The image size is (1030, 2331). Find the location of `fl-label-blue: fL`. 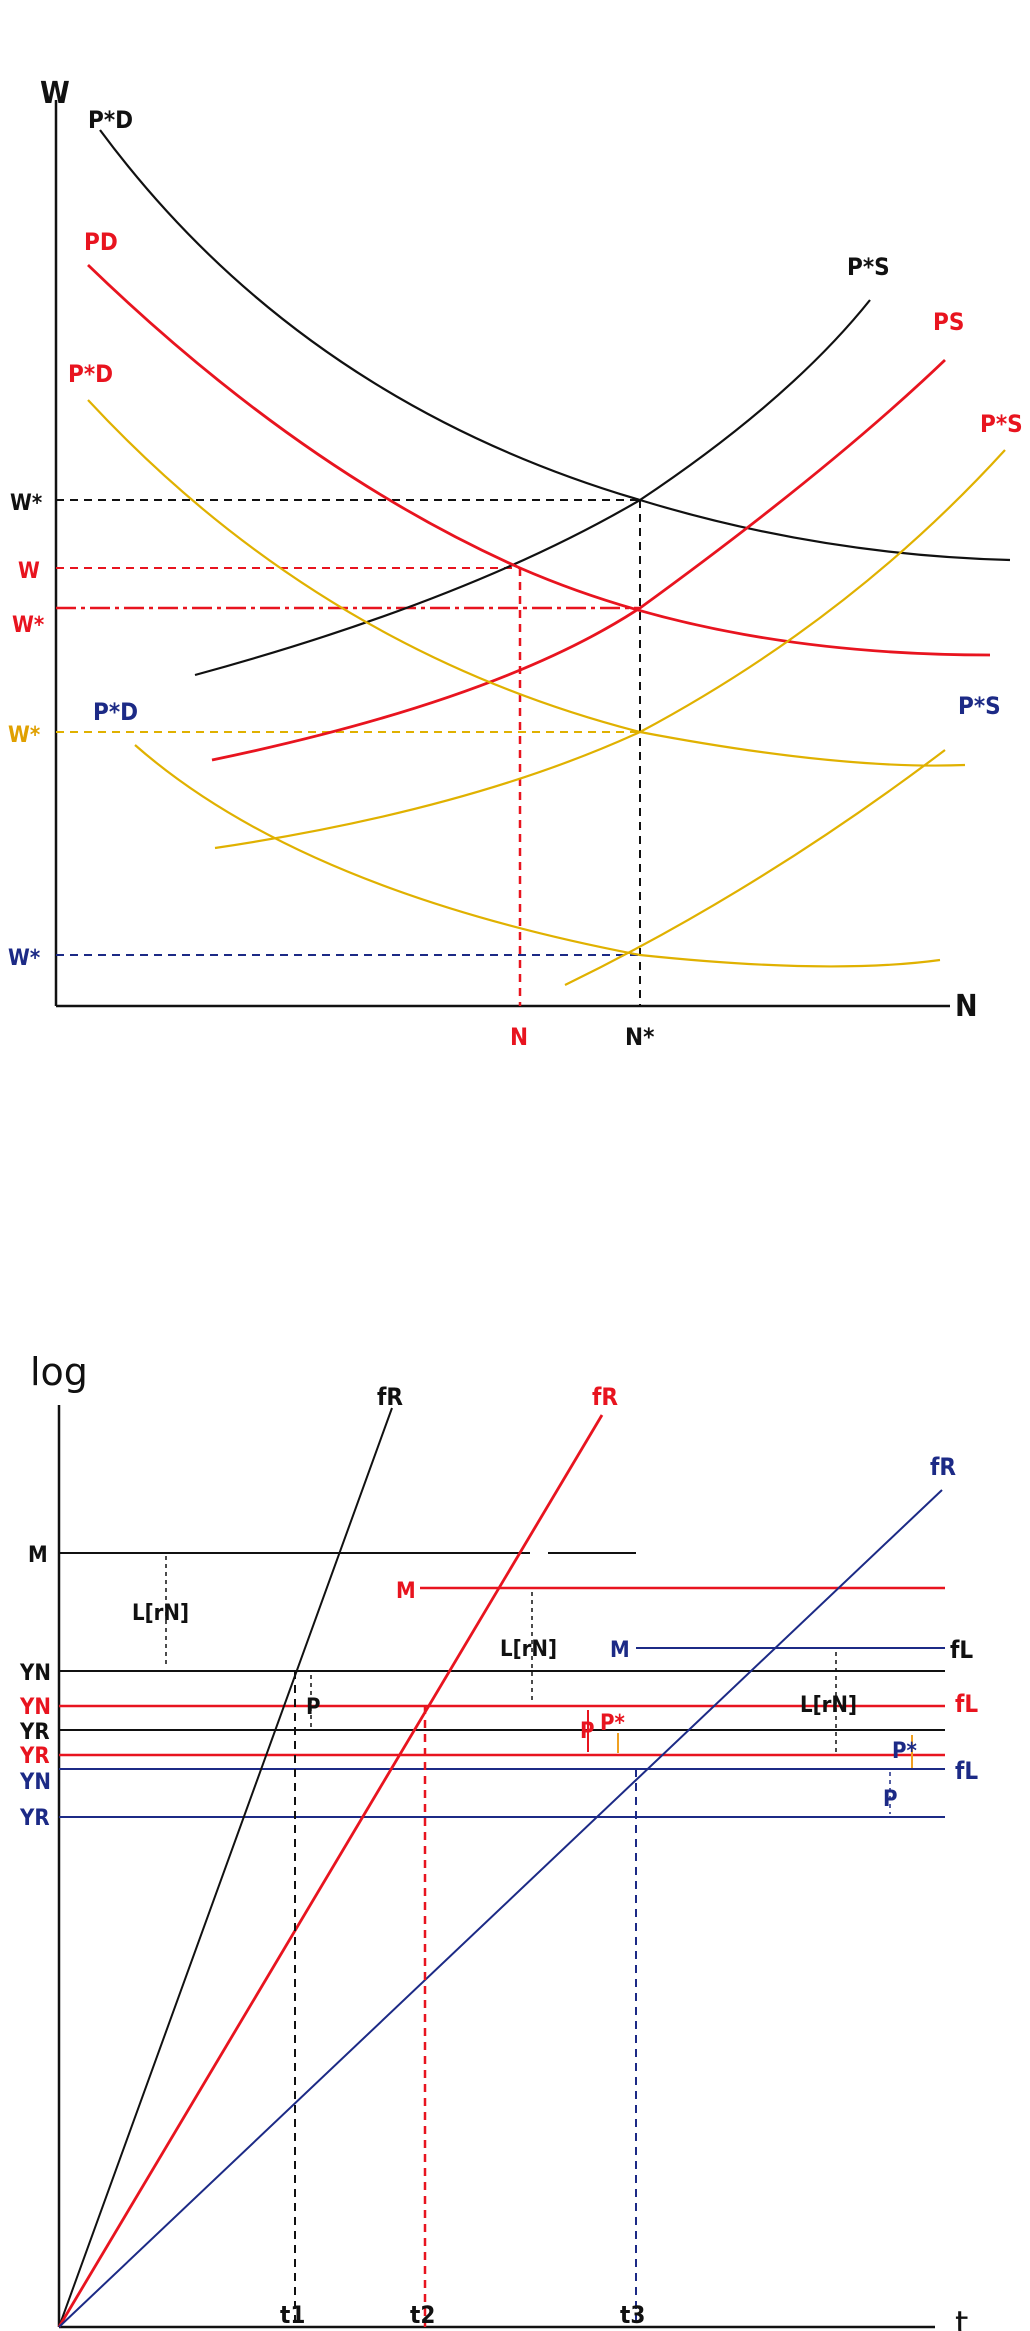

fl-label-blue: fL is located at coordinates (966, 1771).